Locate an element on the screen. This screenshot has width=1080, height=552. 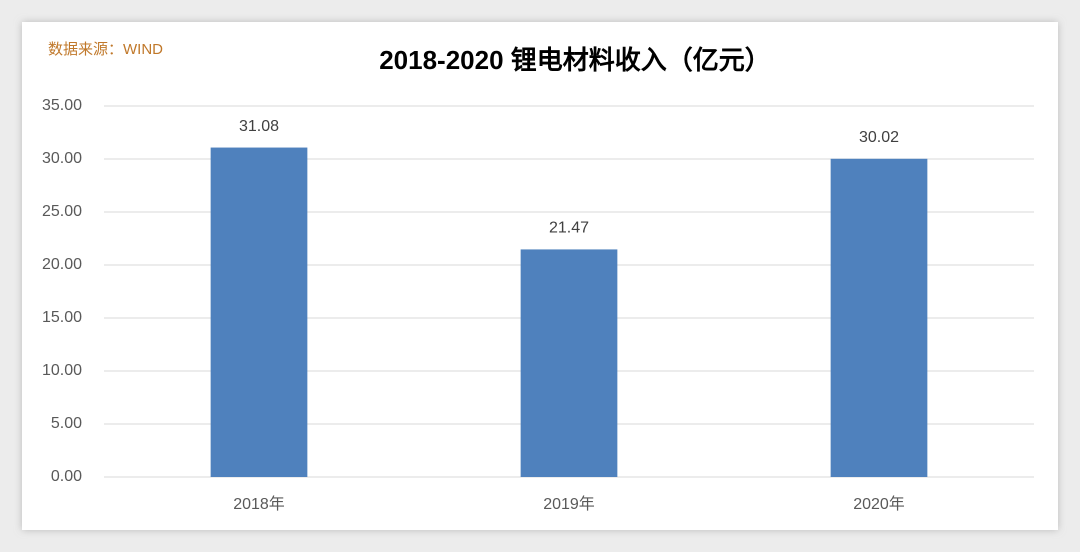
x-tick-label: 2018年 is located at coordinates (259, 504).